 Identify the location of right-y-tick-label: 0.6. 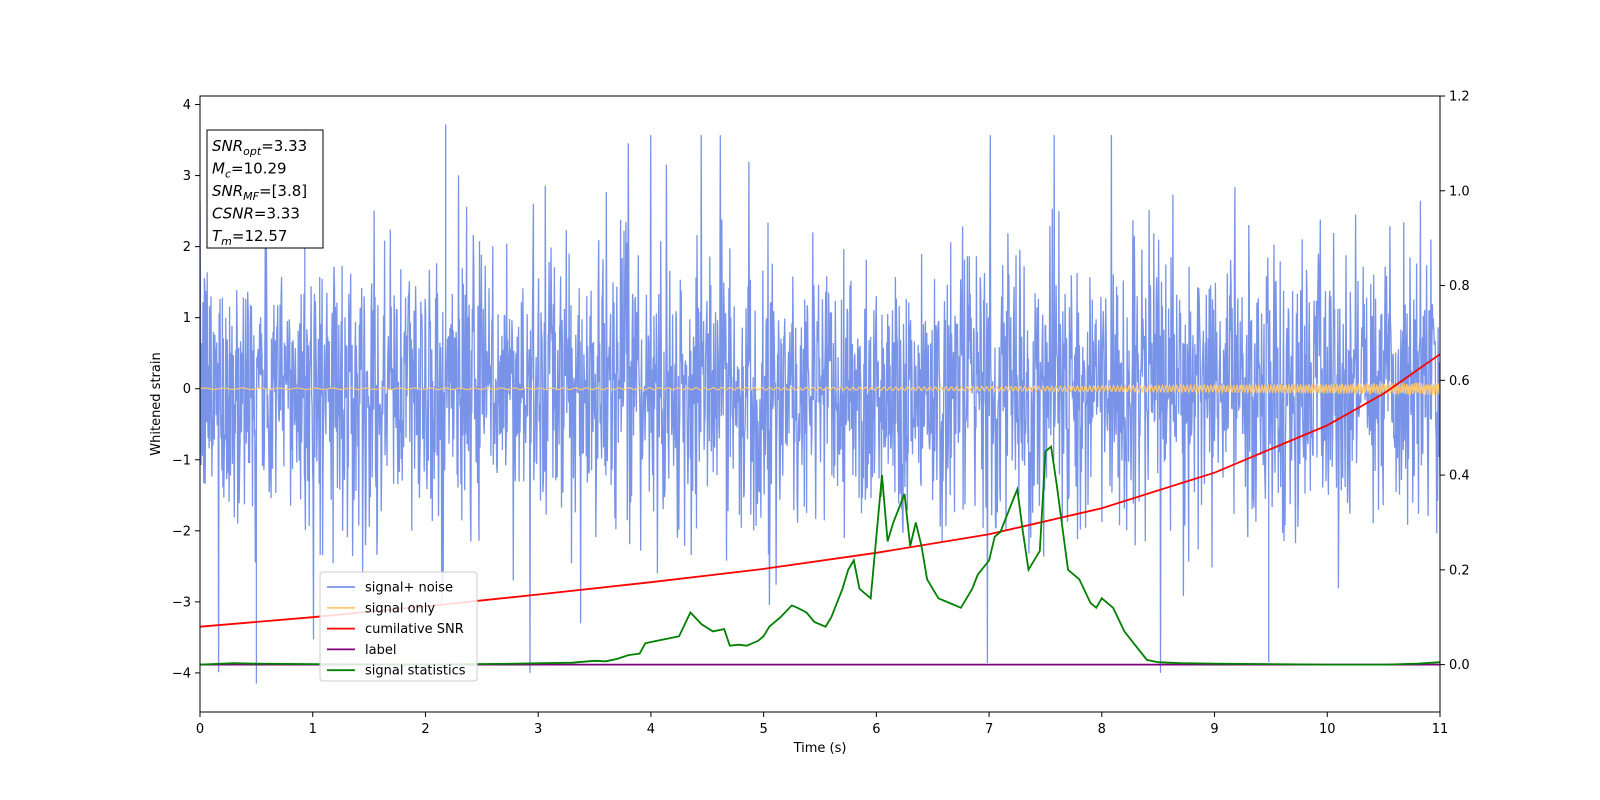
(1459, 381).